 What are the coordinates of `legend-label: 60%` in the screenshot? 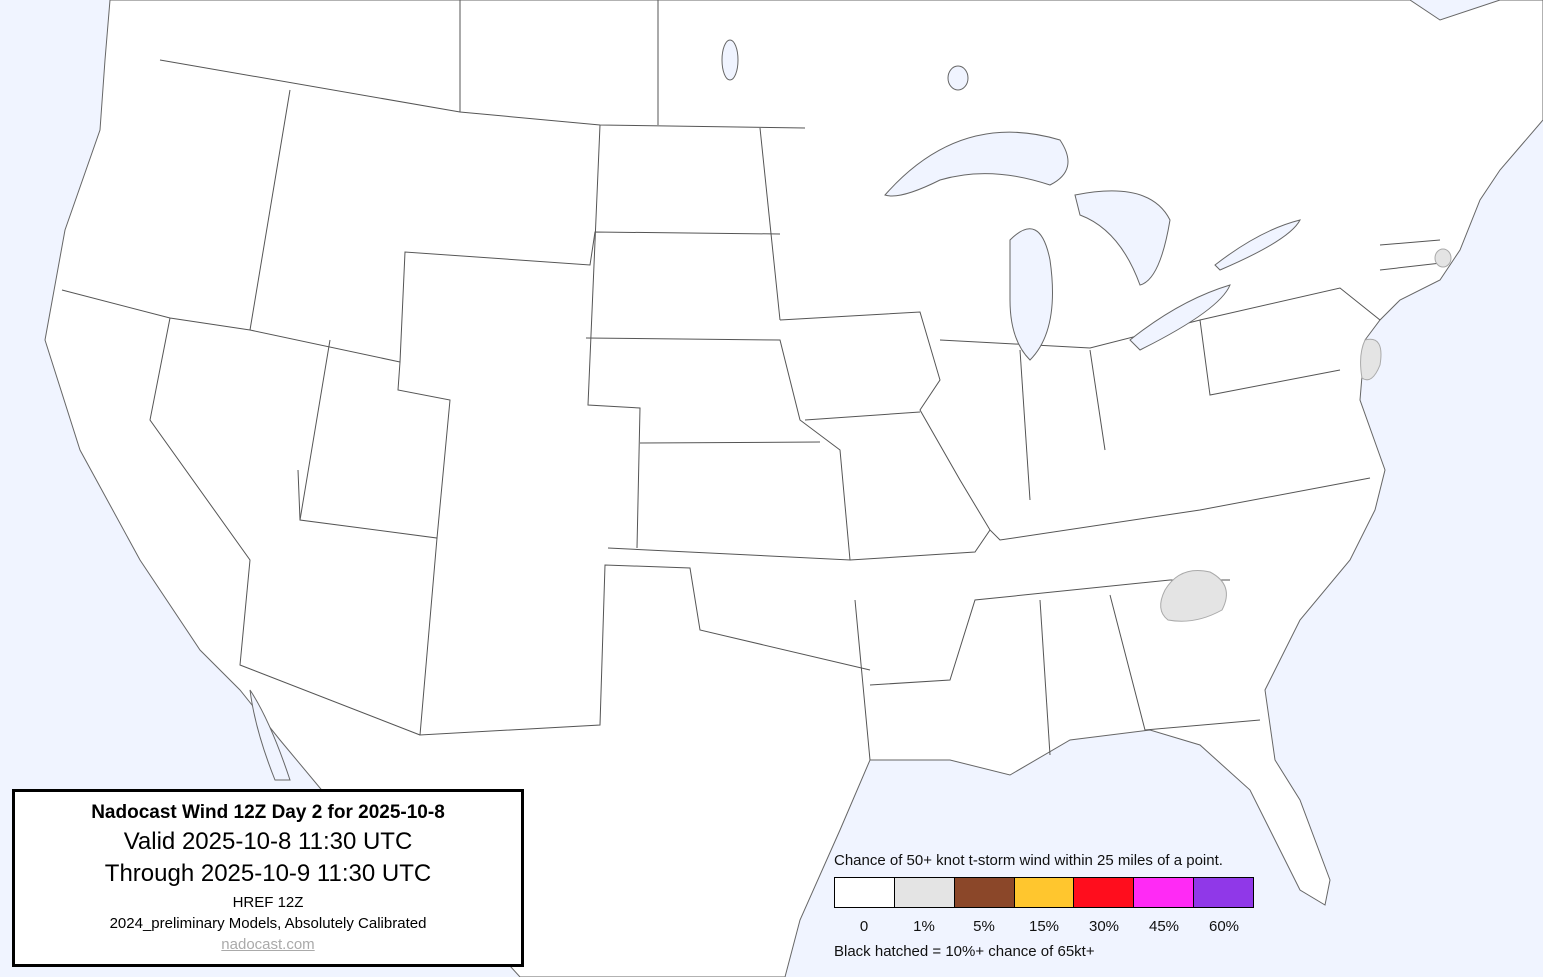 It's located at (1224, 926).